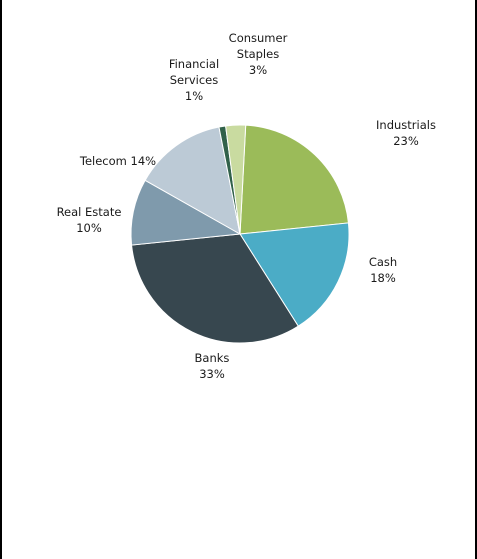  I want to click on data-label-line: 33%, so click(212, 374).